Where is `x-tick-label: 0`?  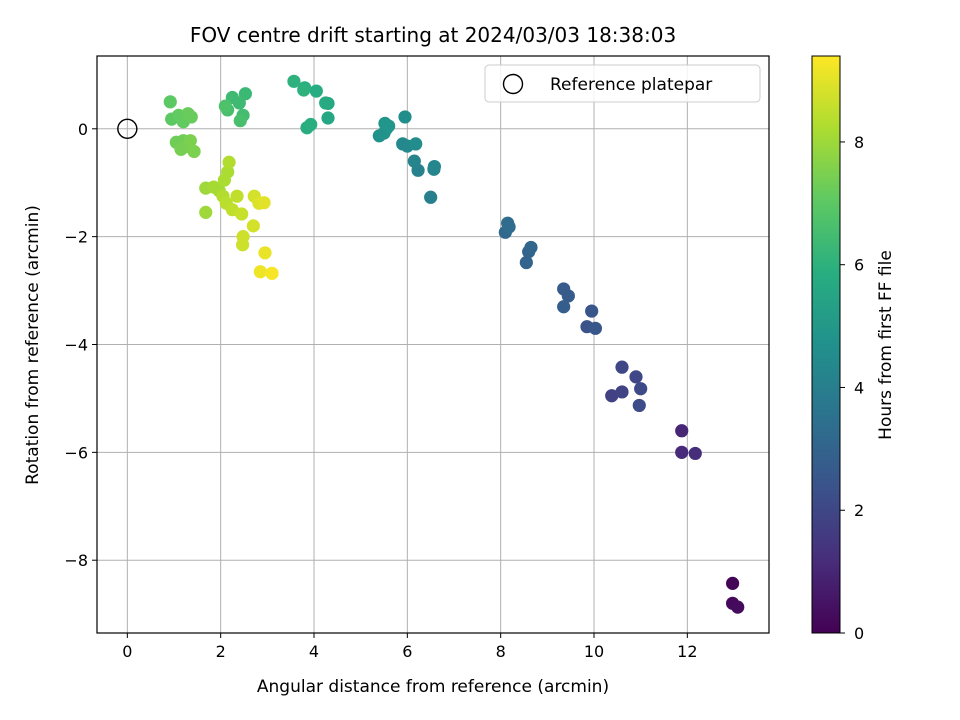
x-tick-label: 0 is located at coordinates (127, 651).